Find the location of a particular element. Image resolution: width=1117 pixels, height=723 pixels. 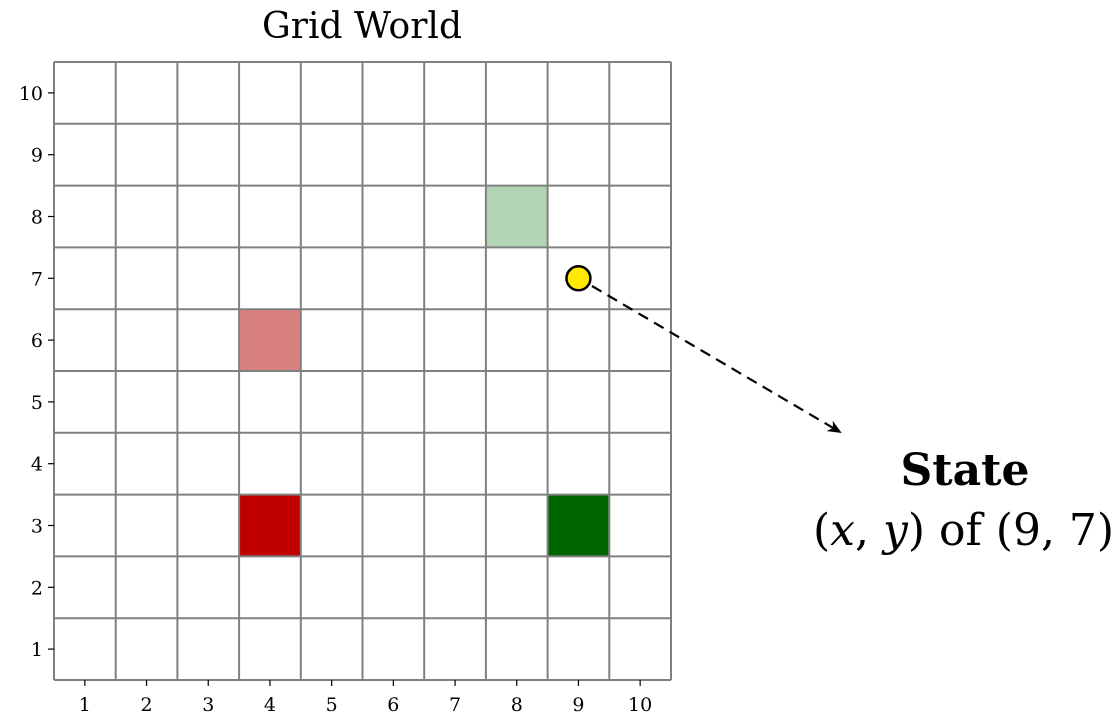

cell-hazard-dark is located at coordinates (270, 525).